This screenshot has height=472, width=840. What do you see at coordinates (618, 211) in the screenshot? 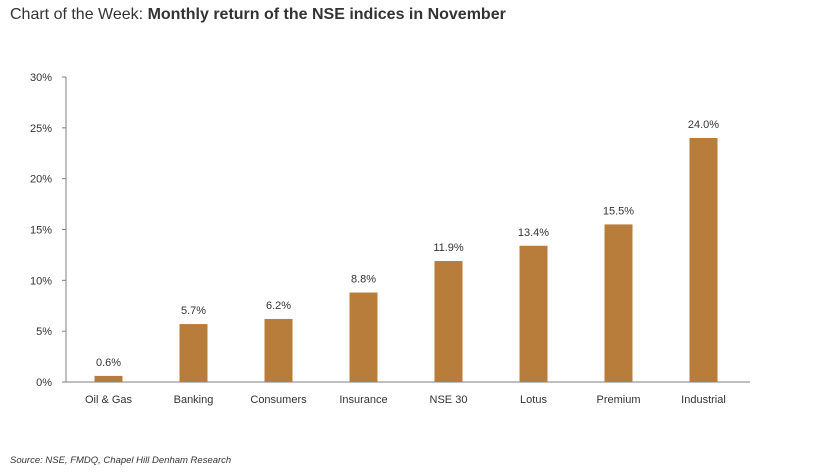
I see `data-label: 15.5%` at bounding box center [618, 211].